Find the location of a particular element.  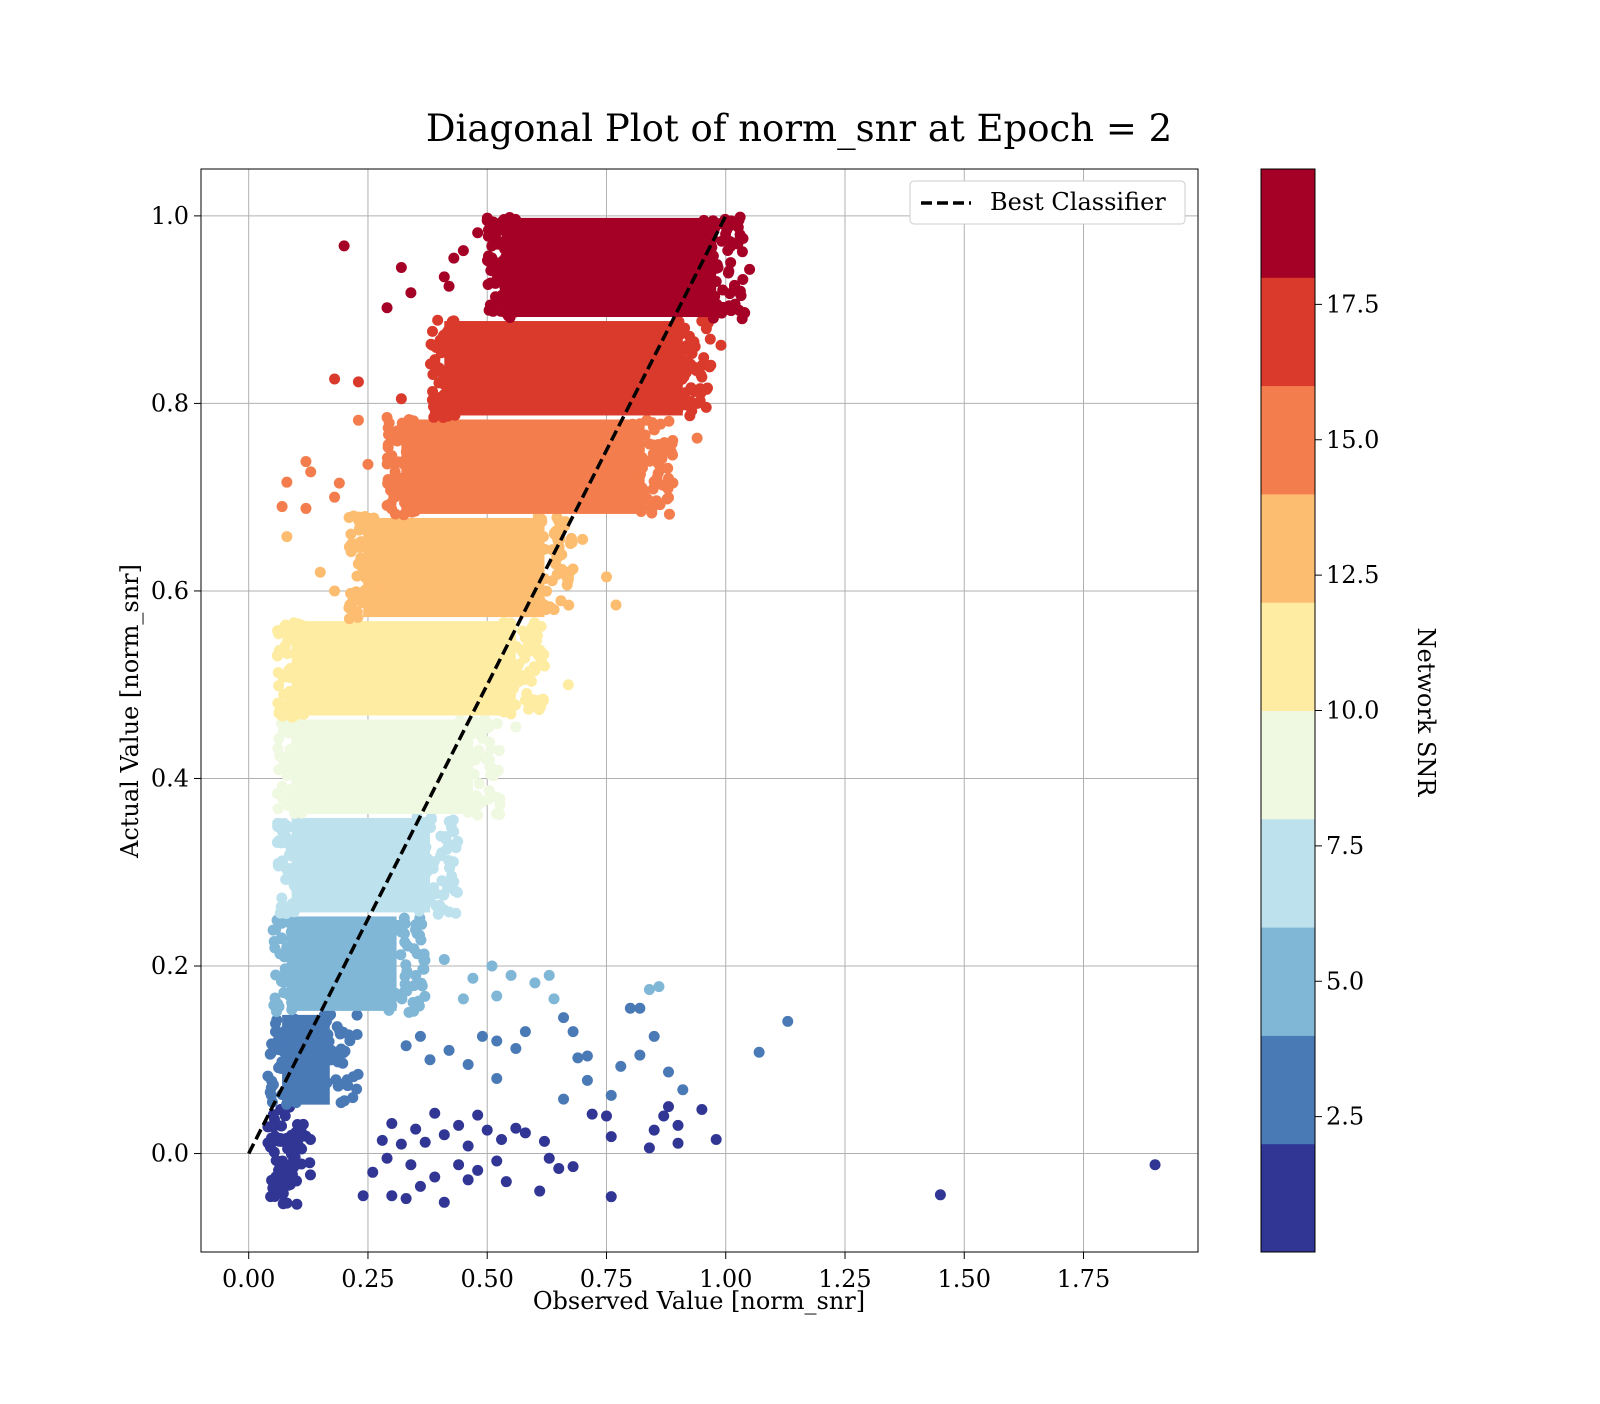

y-tick-label: 0.0 is located at coordinates (170, 1154).